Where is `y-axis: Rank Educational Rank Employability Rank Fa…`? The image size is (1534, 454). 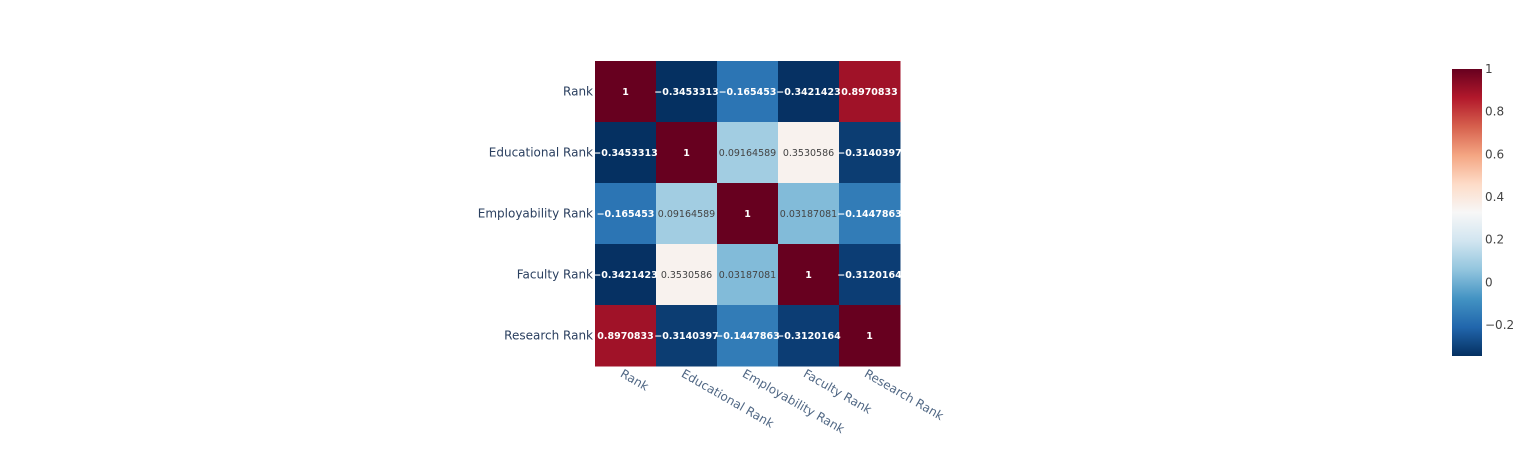
y-axis: Rank Educational Rank Employability Rank Fa… is located at coordinates (535, 214).